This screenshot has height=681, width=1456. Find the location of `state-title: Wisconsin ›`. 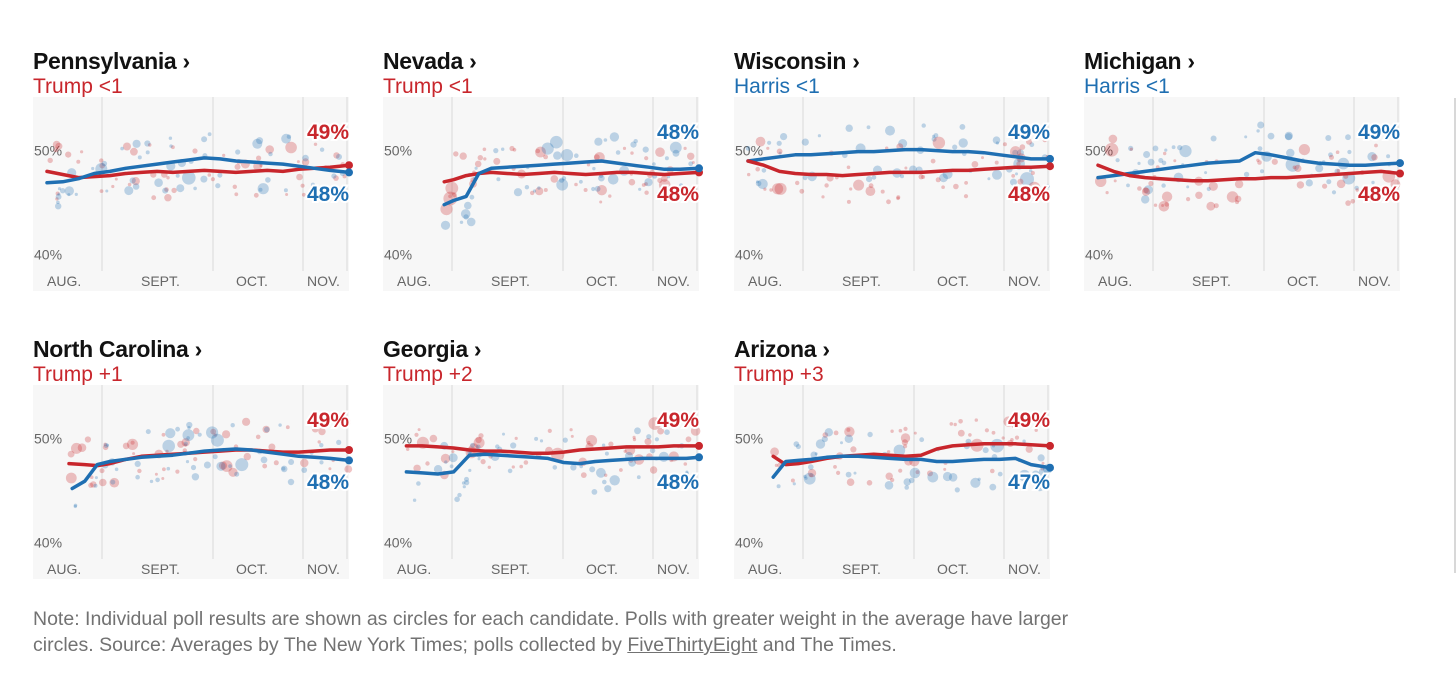

state-title: Wisconsin › is located at coordinates (797, 61).